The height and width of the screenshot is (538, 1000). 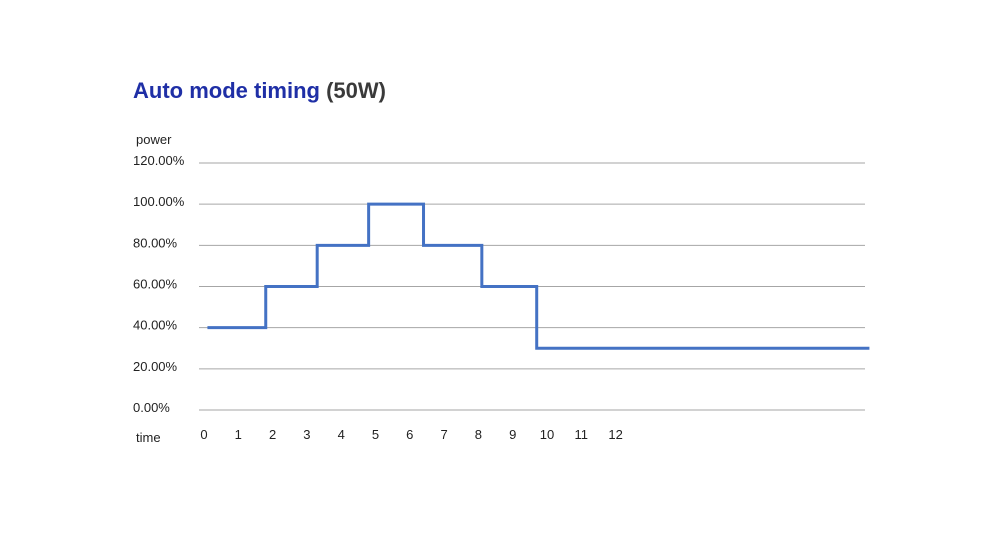 I want to click on y-tick-label: 0.00%, so click(x=151, y=407).